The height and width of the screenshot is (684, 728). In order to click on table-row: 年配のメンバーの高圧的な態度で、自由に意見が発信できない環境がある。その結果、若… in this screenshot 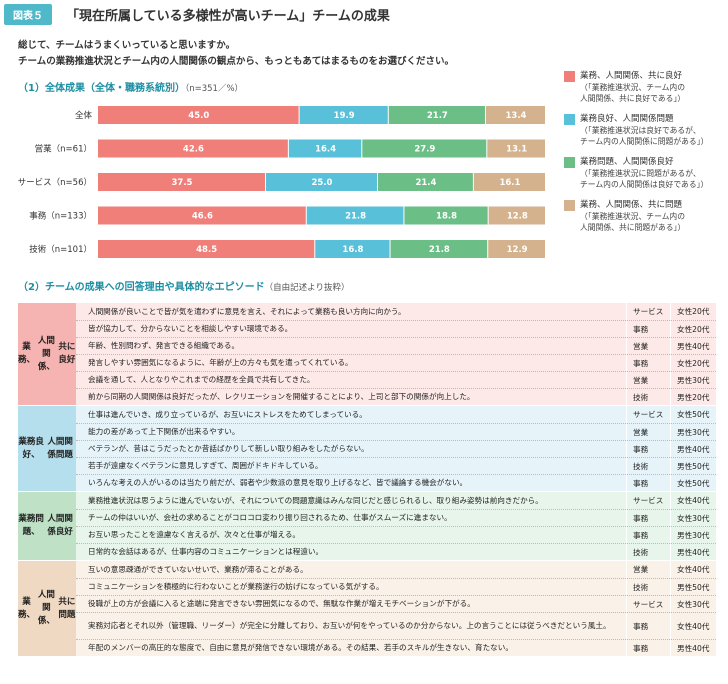, I will do `click(396, 647)`.